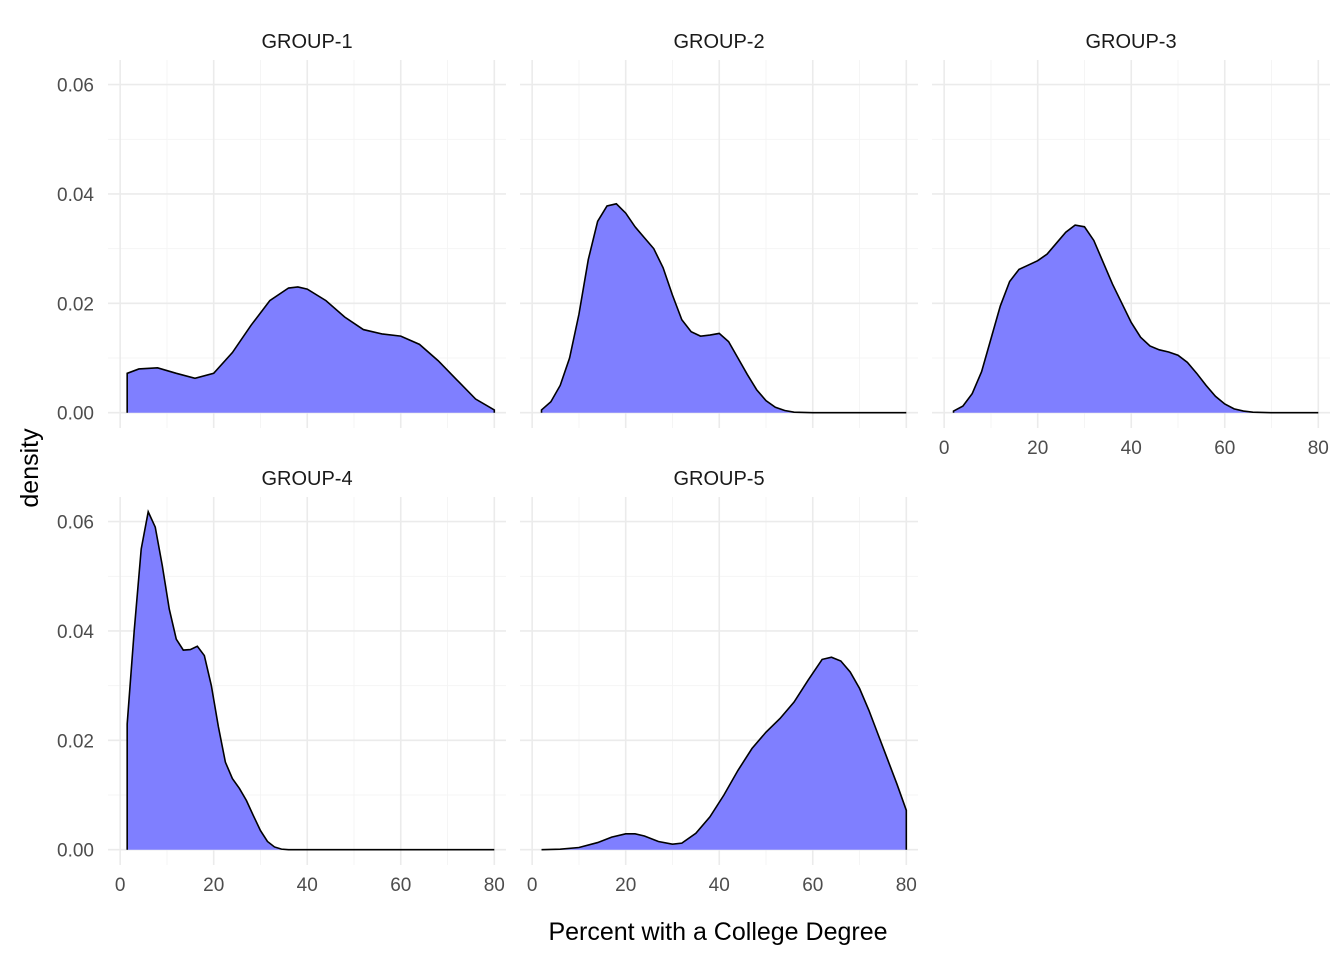 The width and height of the screenshot is (1344, 960). What do you see at coordinates (281, 229) in the screenshot?
I see `panel-1: GROUP-1 0.00 0.02 0.04 0.06` at bounding box center [281, 229].